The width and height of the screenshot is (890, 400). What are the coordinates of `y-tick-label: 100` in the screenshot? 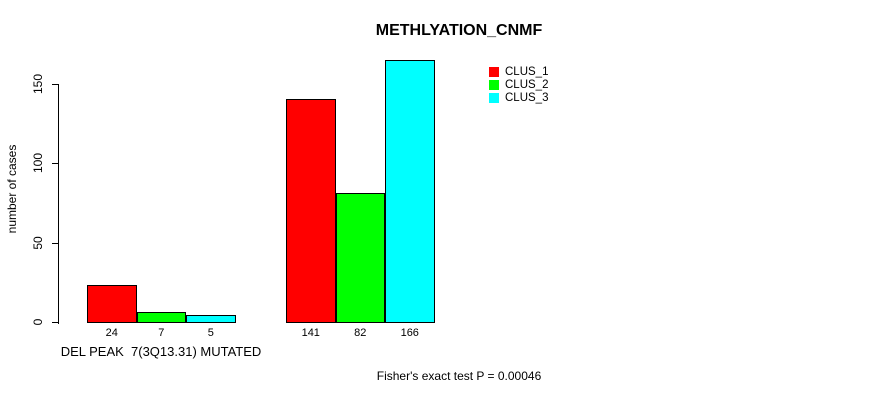 It's located at (38, 163).